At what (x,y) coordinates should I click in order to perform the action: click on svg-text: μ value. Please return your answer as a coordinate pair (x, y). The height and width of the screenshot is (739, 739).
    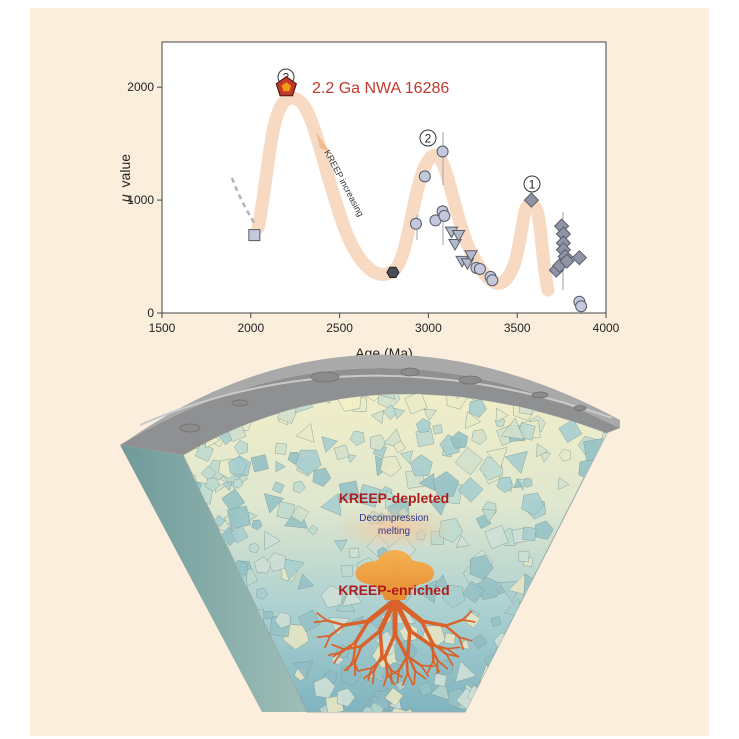
    Looking at the image, I should click on (125, 178).